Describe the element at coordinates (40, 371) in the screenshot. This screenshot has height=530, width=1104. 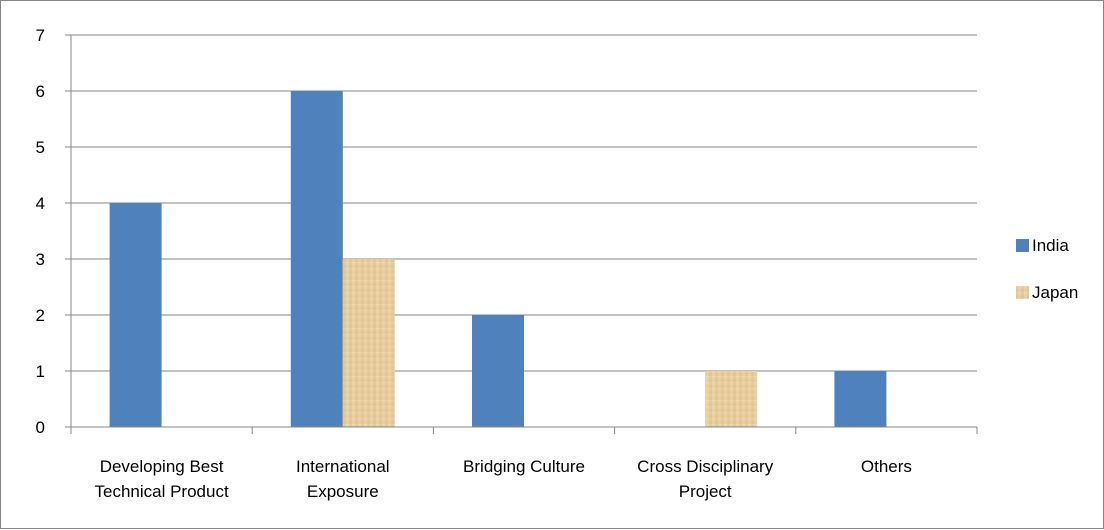
I see `y-tick-label: 1` at that location.